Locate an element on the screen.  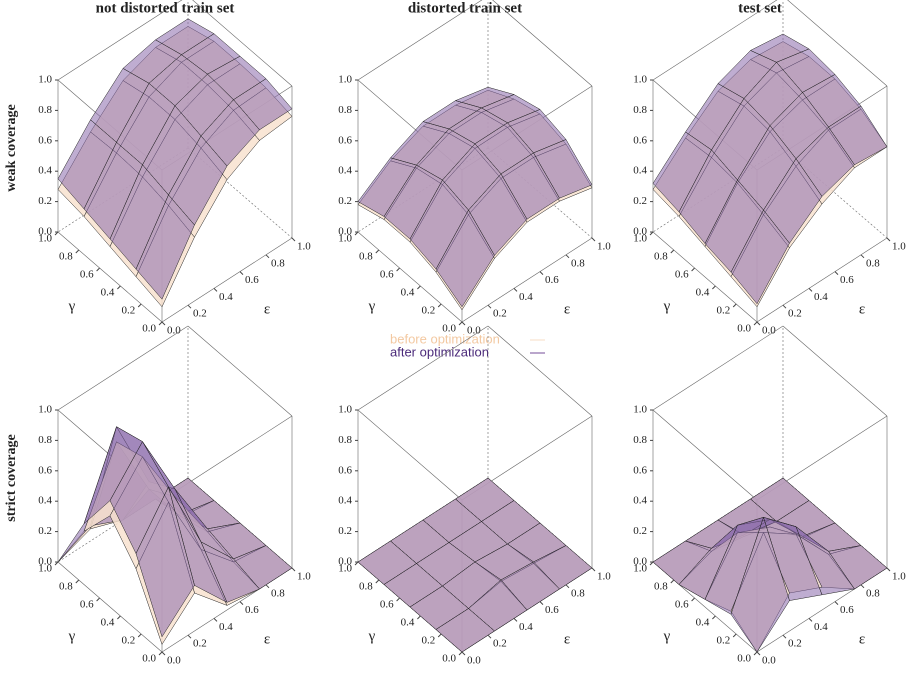
legend-label: after optimization is located at coordinates (439, 351).